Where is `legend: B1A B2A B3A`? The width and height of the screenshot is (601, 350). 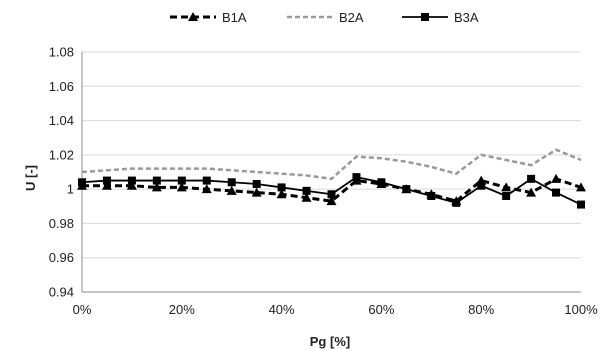
legend: B1A B2A B3A is located at coordinates (324, 17).